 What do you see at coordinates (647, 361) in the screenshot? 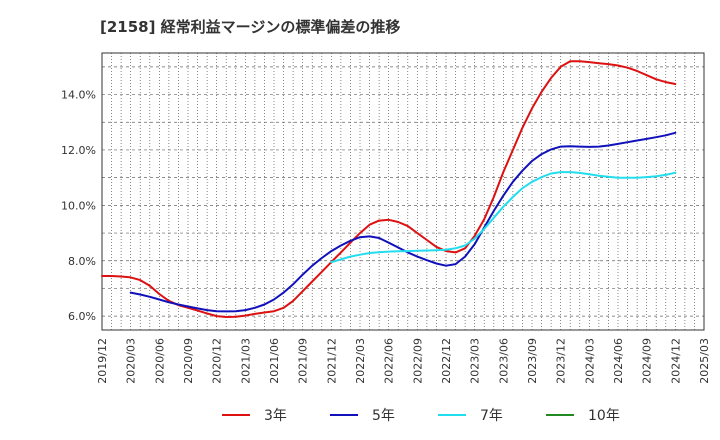
I see `x-tick-label: 2024/09` at bounding box center [647, 361].